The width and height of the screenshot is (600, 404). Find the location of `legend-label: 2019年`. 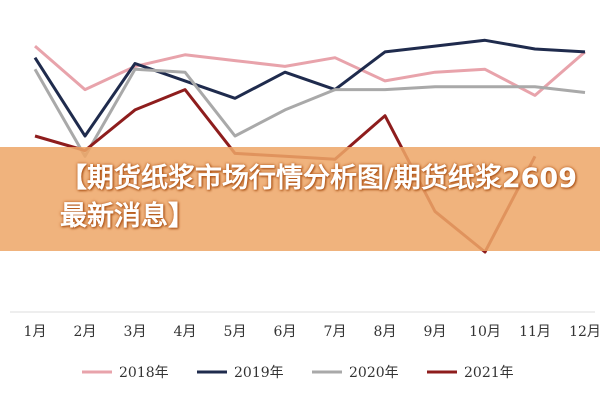

legend-label: 2019年 is located at coordinates (259, 373).